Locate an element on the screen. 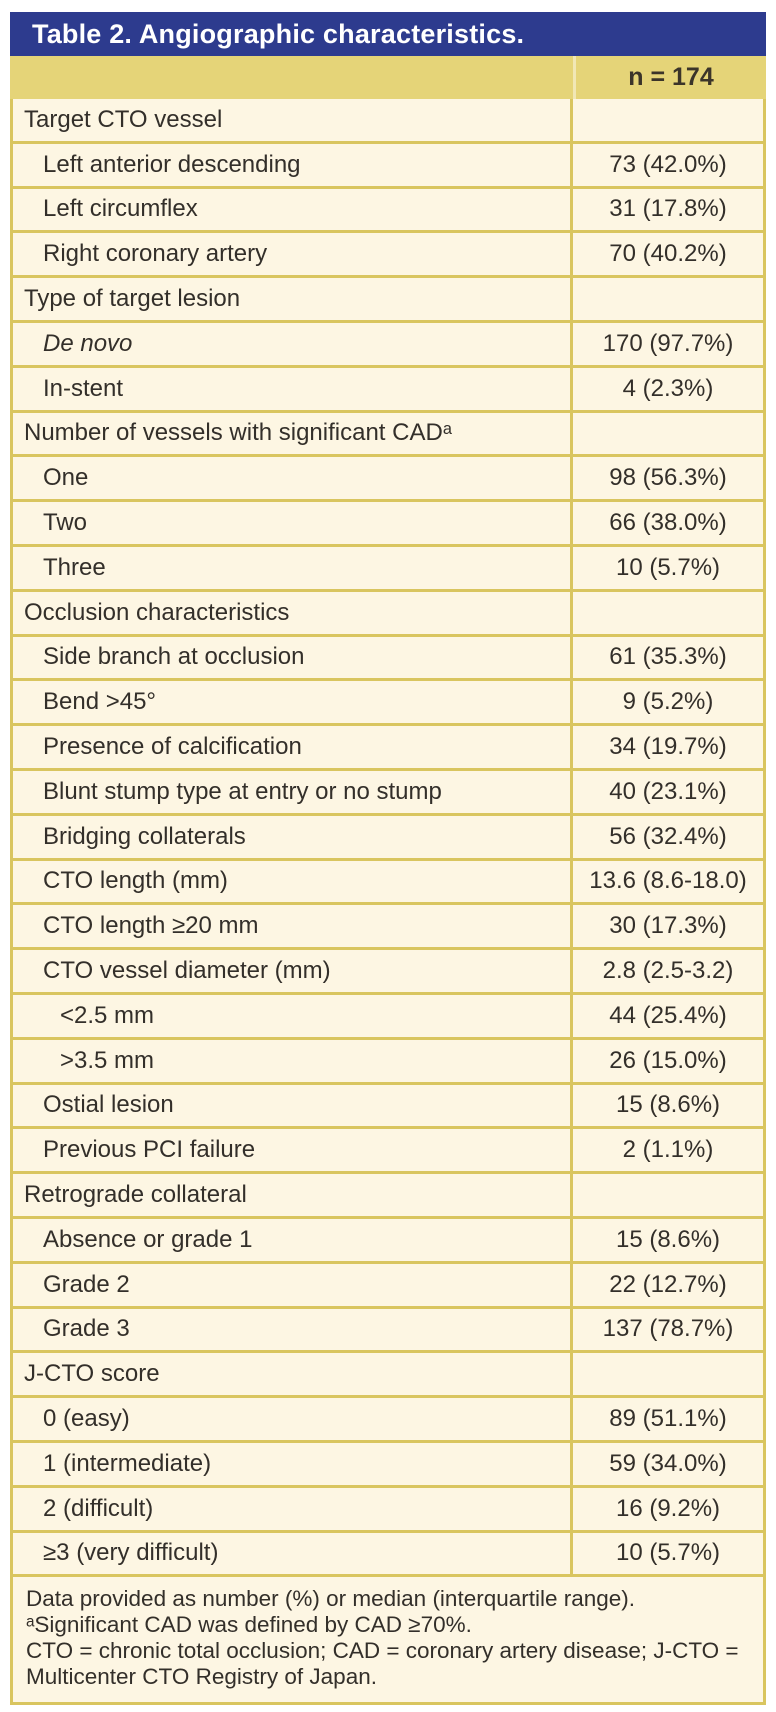 This screenshot has width=776, height=1712. row-label: One is located at coordinates (66, 478).